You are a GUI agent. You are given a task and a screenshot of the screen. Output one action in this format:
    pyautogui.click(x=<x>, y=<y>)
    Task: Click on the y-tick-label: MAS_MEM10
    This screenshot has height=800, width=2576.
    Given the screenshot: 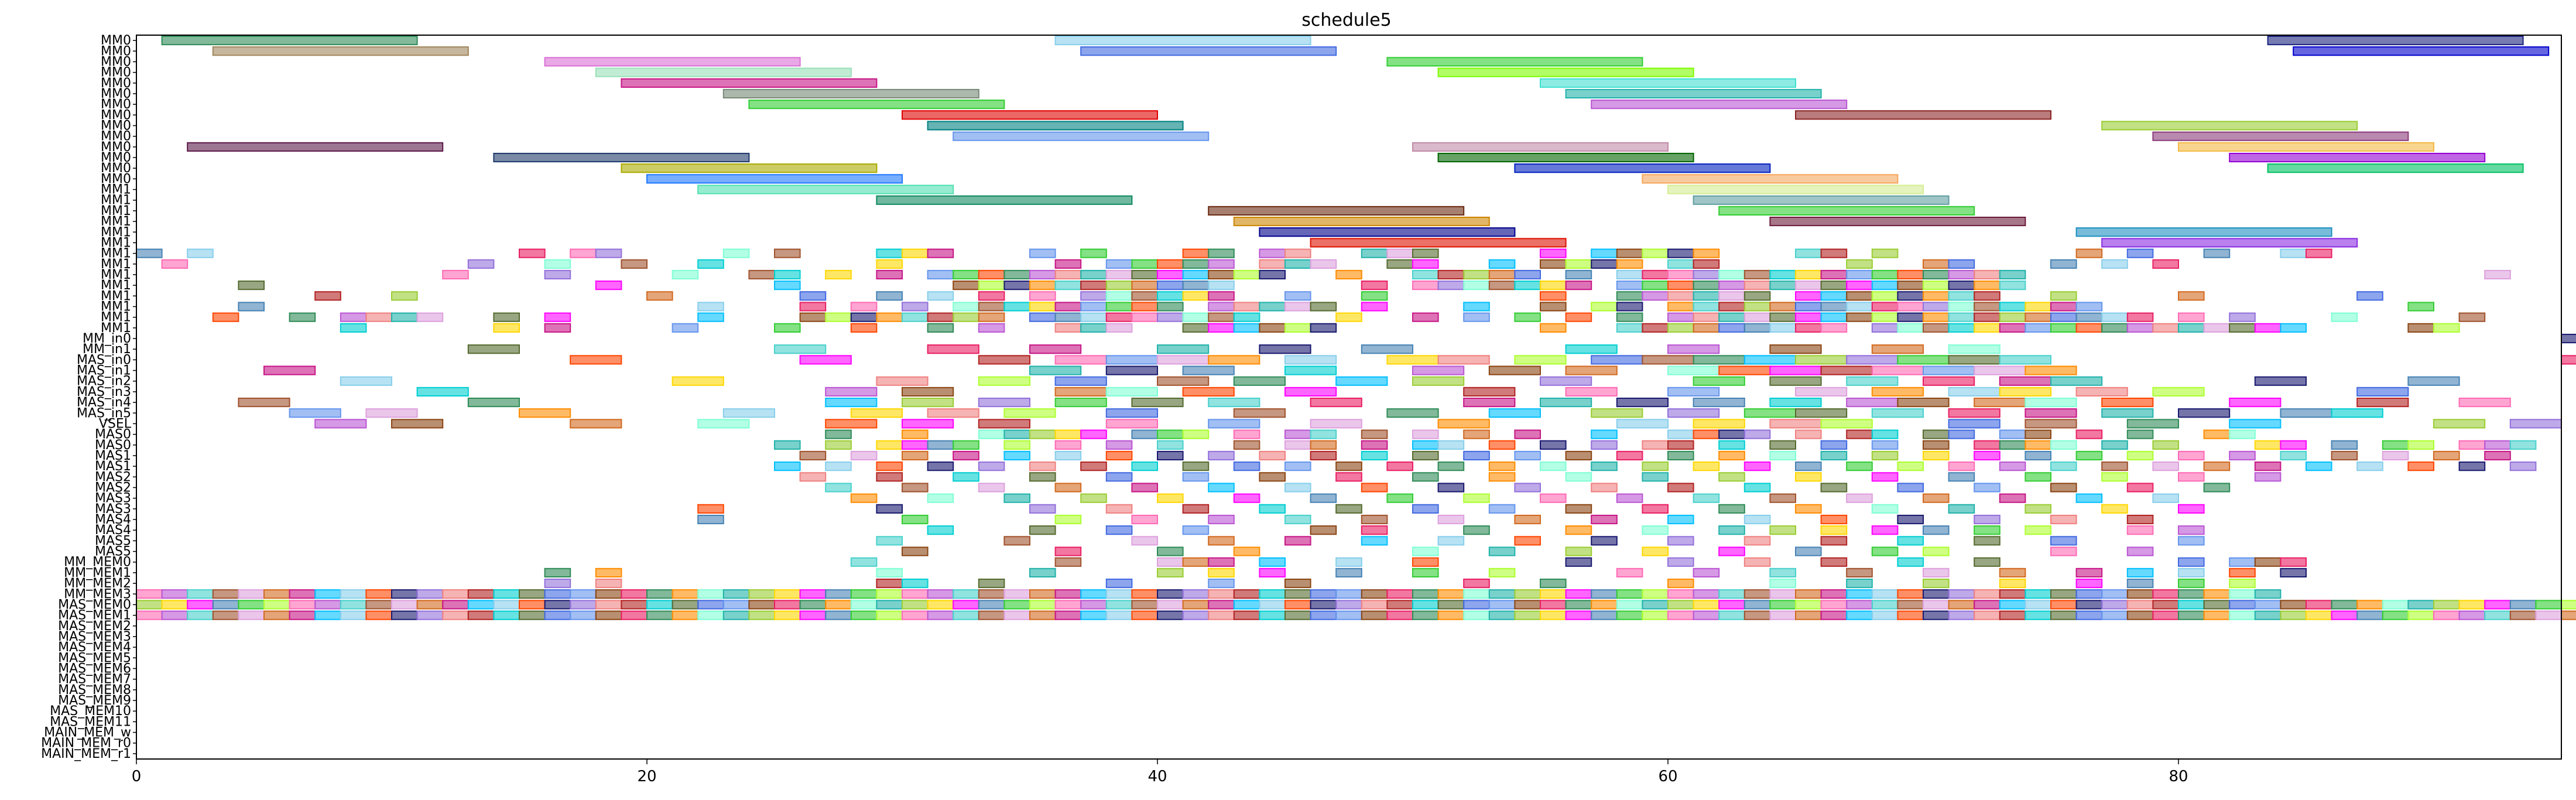 What is the action you would take?
    pyautogui.click(x=90, y=711)
    